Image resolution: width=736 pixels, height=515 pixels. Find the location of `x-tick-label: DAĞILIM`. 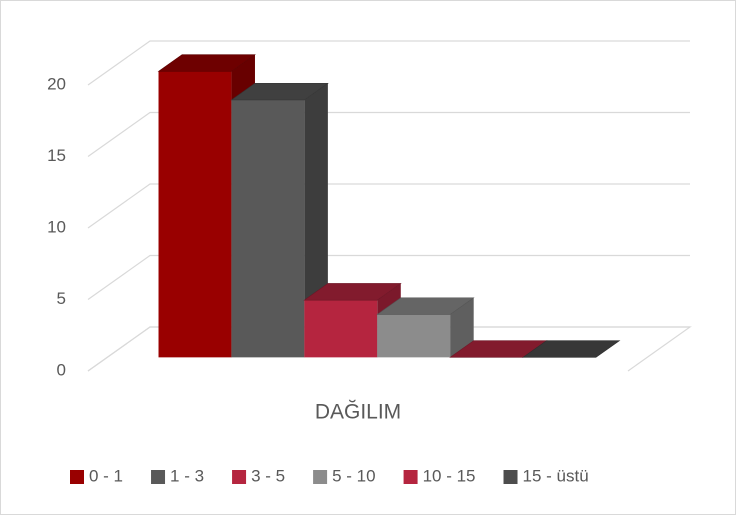

x-tick-label: DAĞILIM is located at coordinates (358, 412).